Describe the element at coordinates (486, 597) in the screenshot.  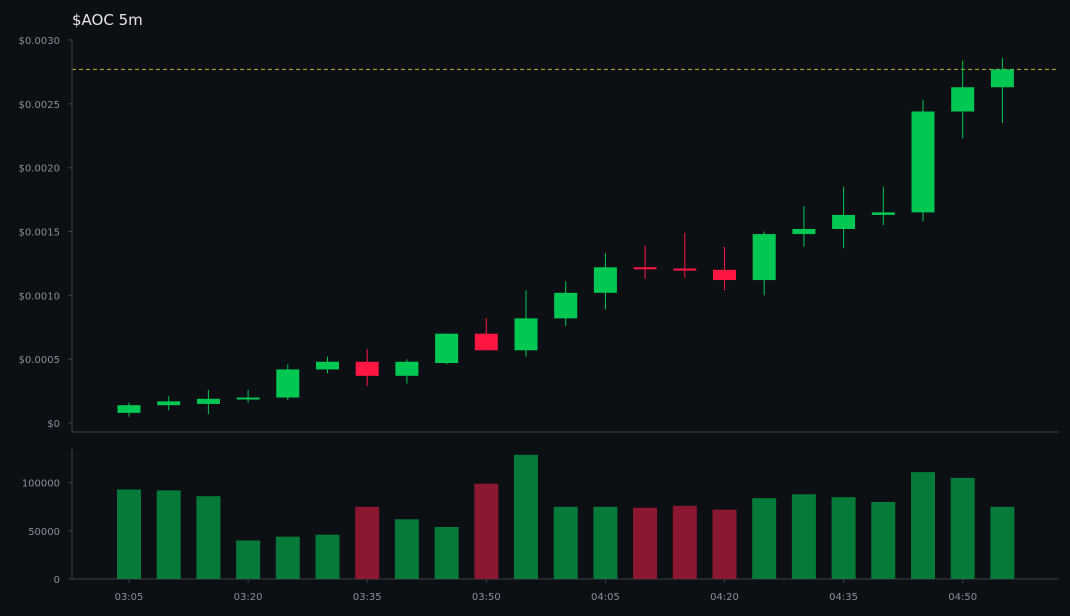
I see `time-tick-label: 03:50` at that location.